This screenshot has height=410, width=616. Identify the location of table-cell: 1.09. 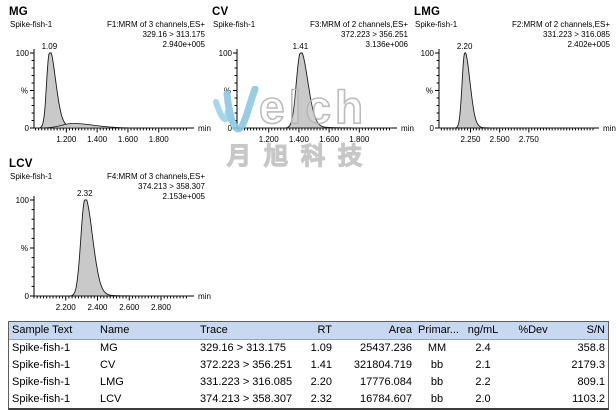
(321, 348).